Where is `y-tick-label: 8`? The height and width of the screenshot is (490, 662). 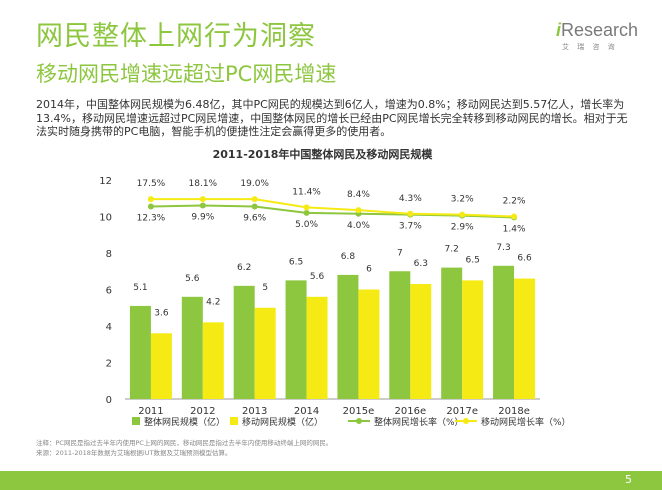
y-tick-label: 8 is located at coordinates (109, 254).